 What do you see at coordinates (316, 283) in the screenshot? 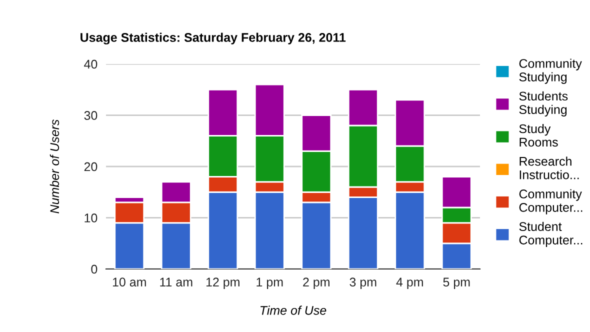
I see `x-tick-label: 2 pm` at bounding box center [316, 283].